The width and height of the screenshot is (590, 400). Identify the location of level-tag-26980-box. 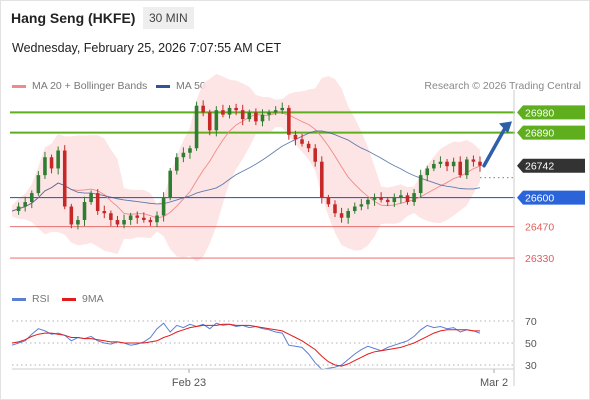
(551, 112).